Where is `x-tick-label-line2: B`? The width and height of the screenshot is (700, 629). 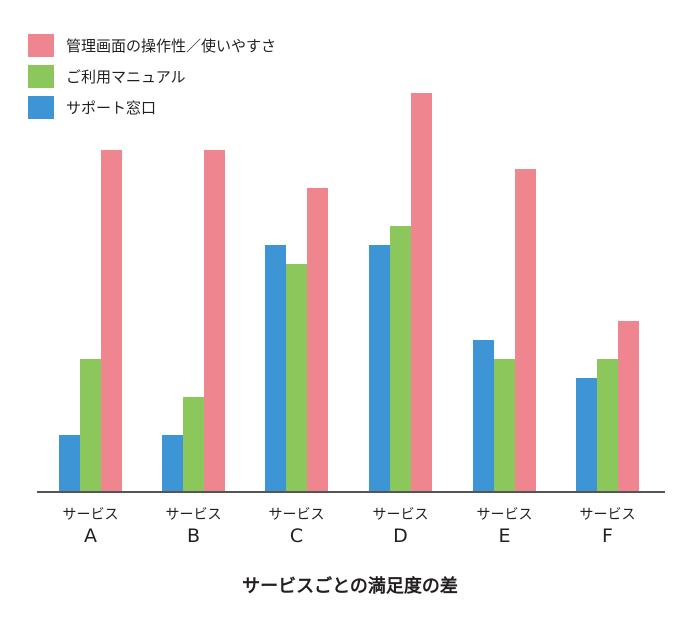
x-tick-label-line2: B is located at coordinates (193, 536).